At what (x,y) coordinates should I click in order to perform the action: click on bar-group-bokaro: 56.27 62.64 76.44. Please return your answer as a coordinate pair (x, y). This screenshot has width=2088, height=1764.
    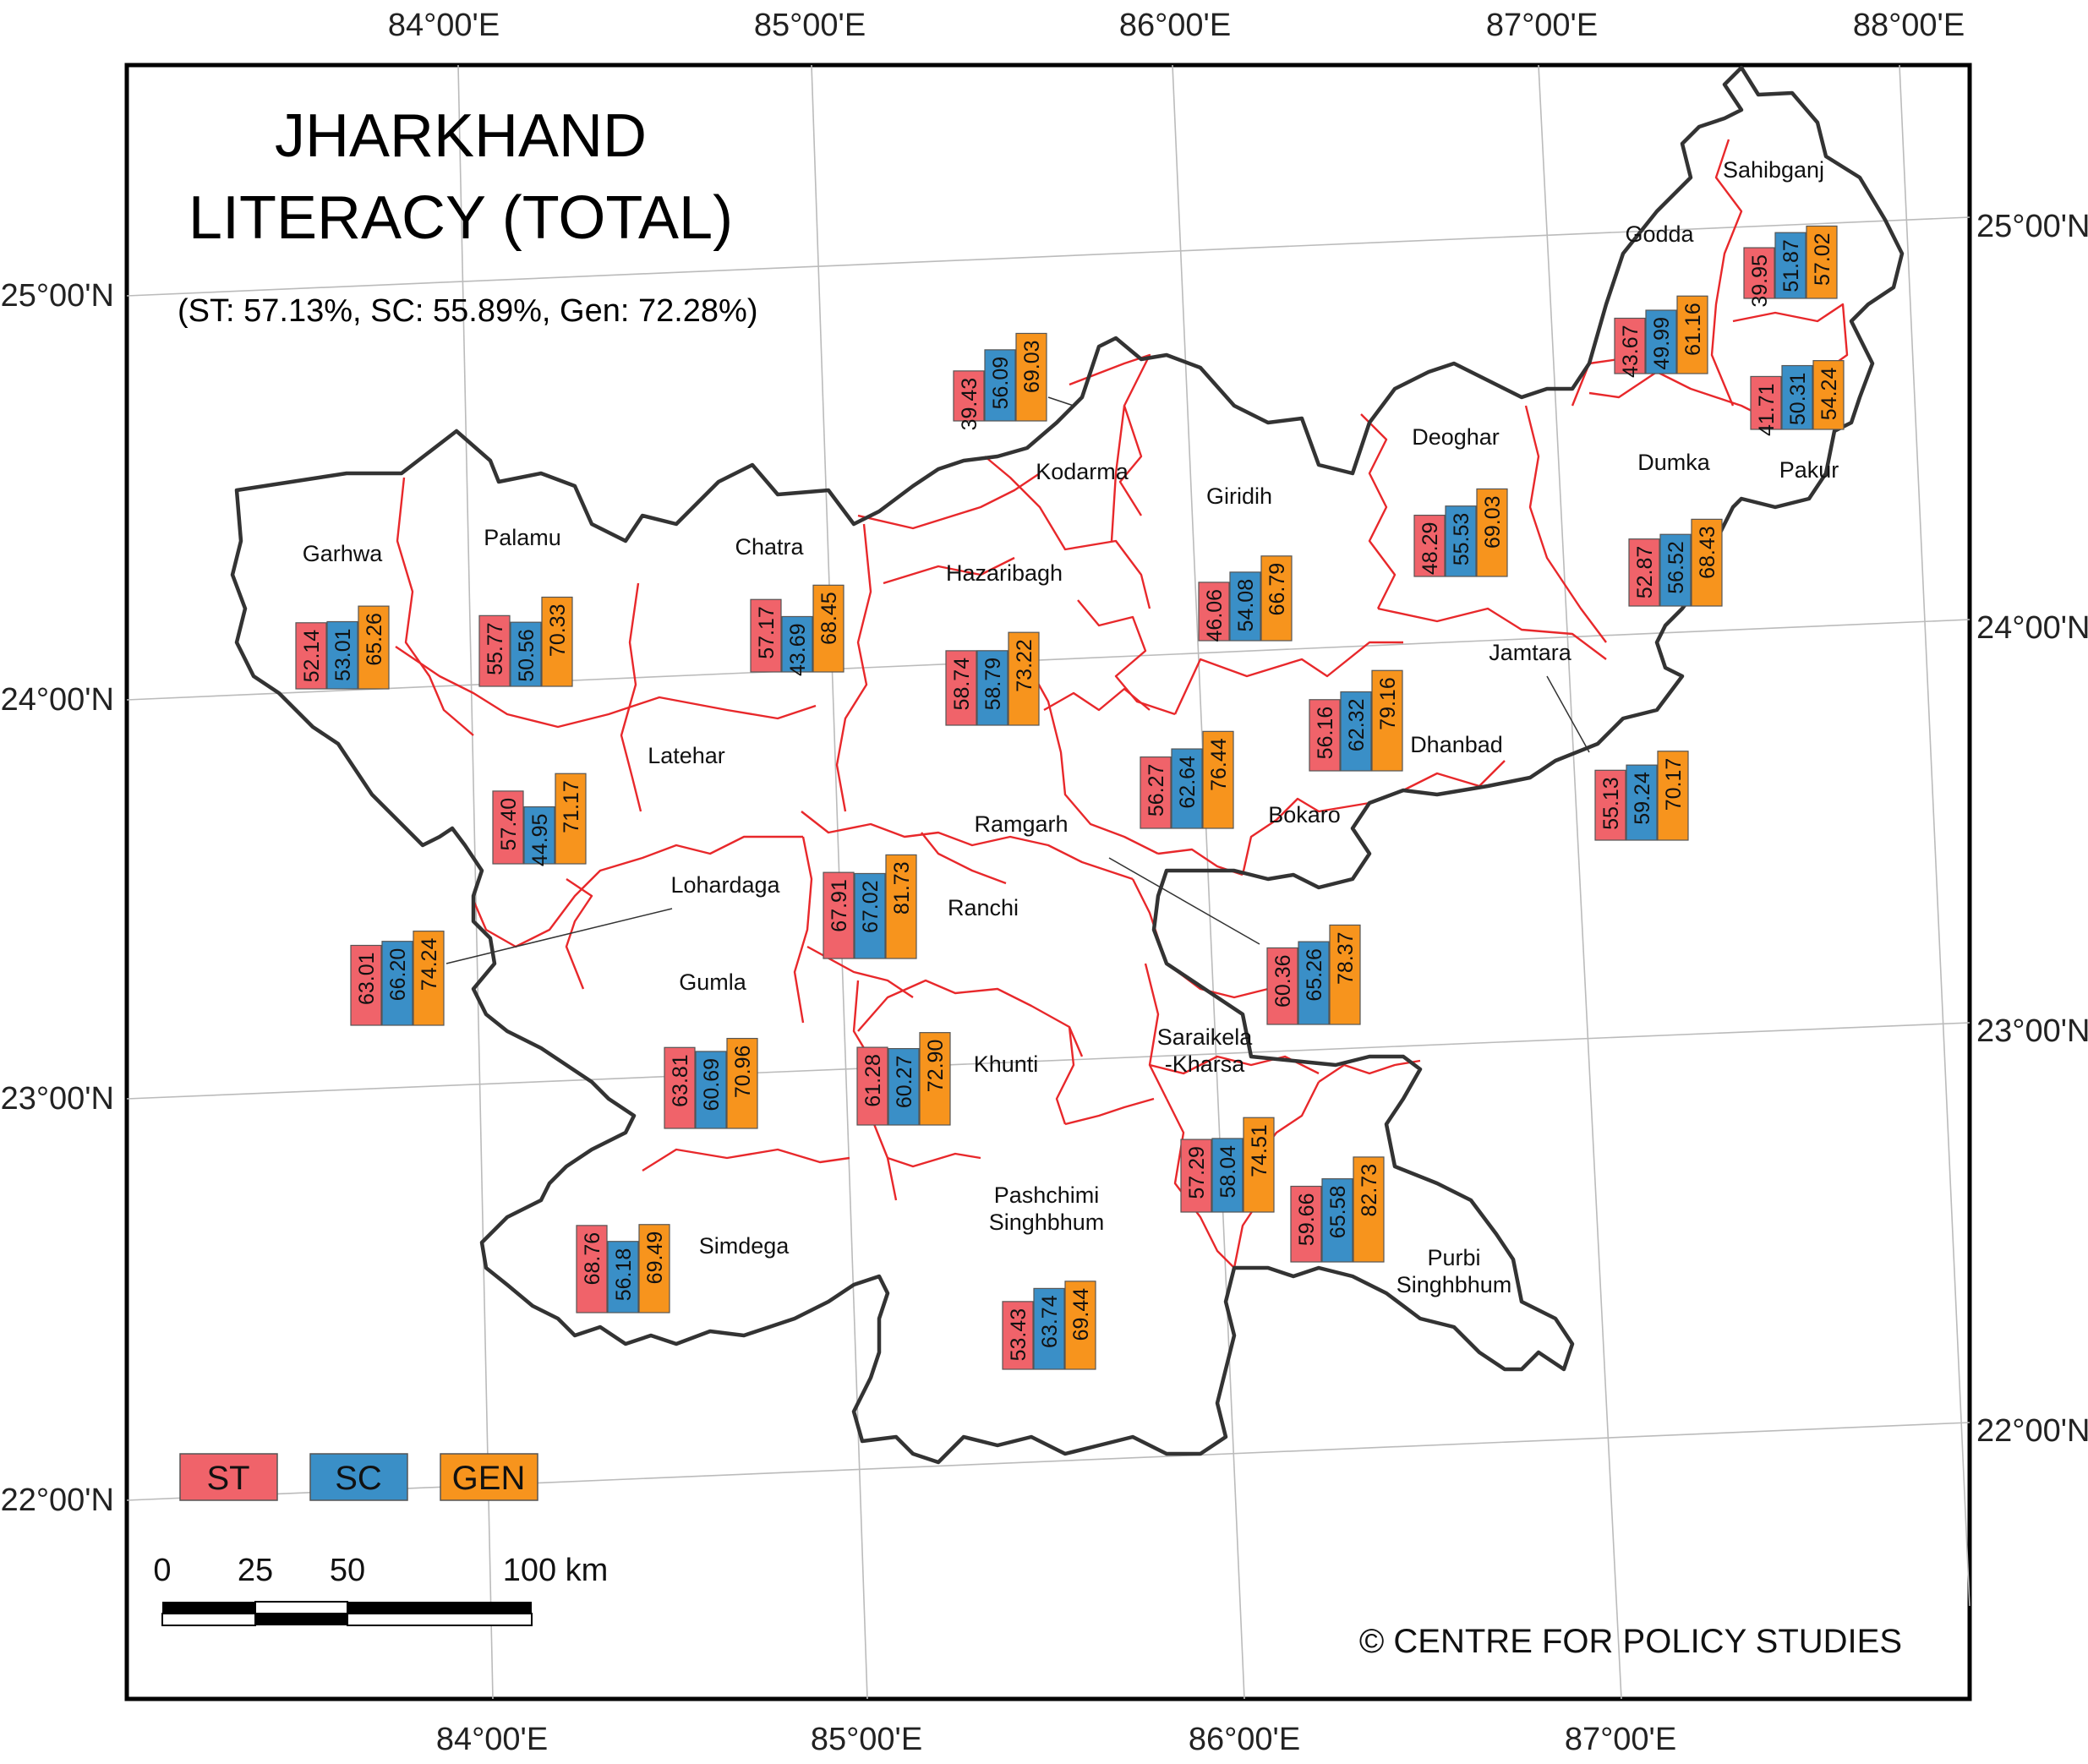
    Looking at the image, I should click on (1187, 780).